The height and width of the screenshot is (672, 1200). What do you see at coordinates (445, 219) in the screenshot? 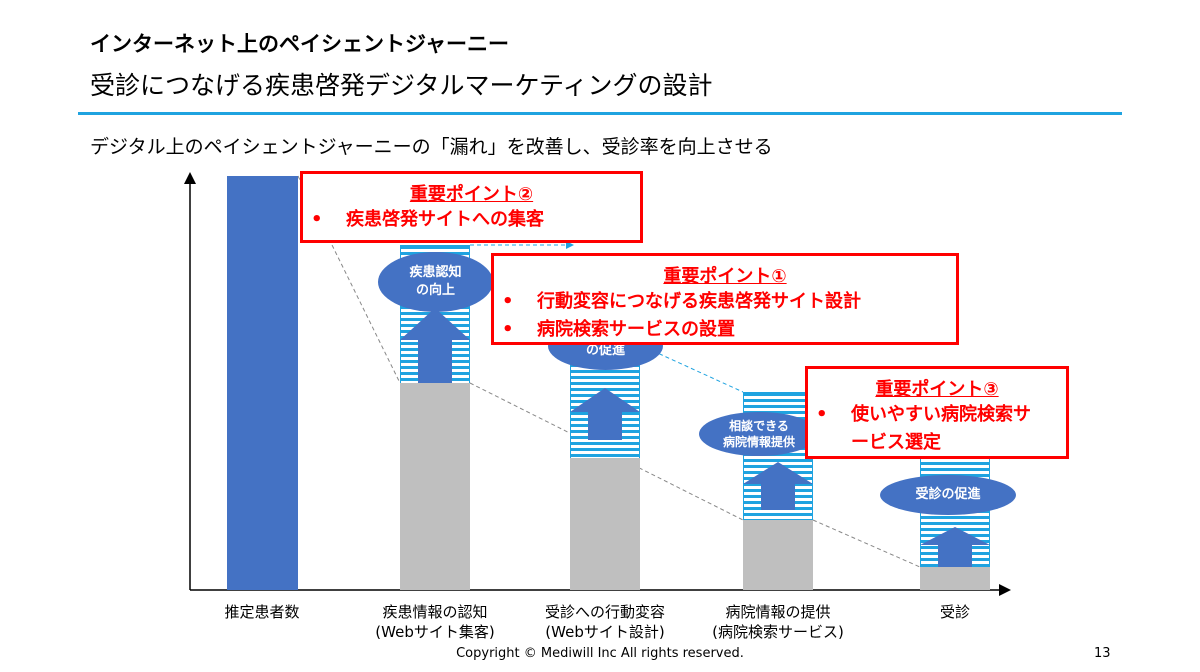
I see `callout-item: 疾患啓発サイトへの集客` at bounding box center [445, 219].